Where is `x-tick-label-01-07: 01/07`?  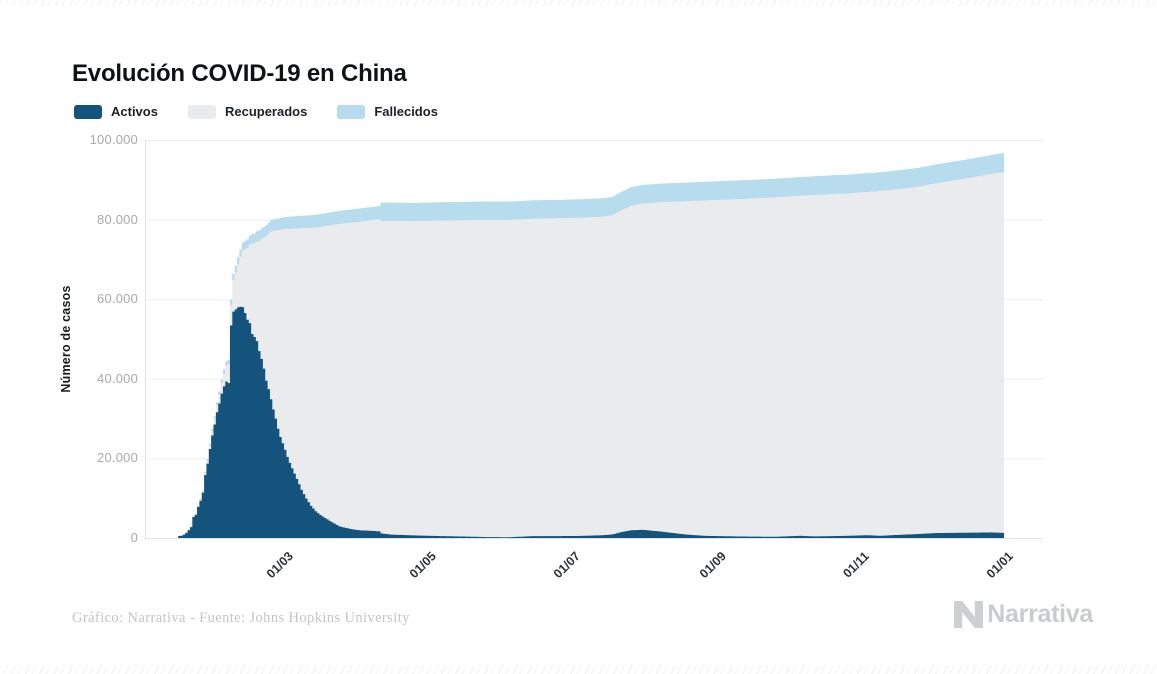 x-tick-label-01-07: 01/07 is located at coordinates (566, 565).